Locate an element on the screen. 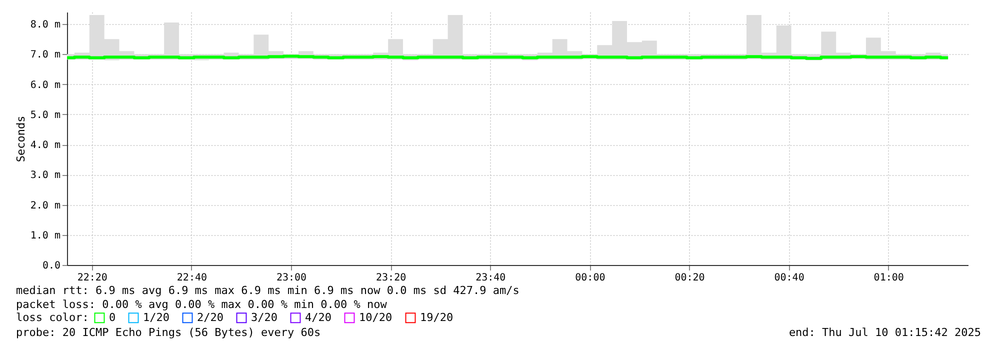 Image resolution: width=997 pixels, height=347 pixels. legend-label: 10/20 is located at coordinates (375, 317).